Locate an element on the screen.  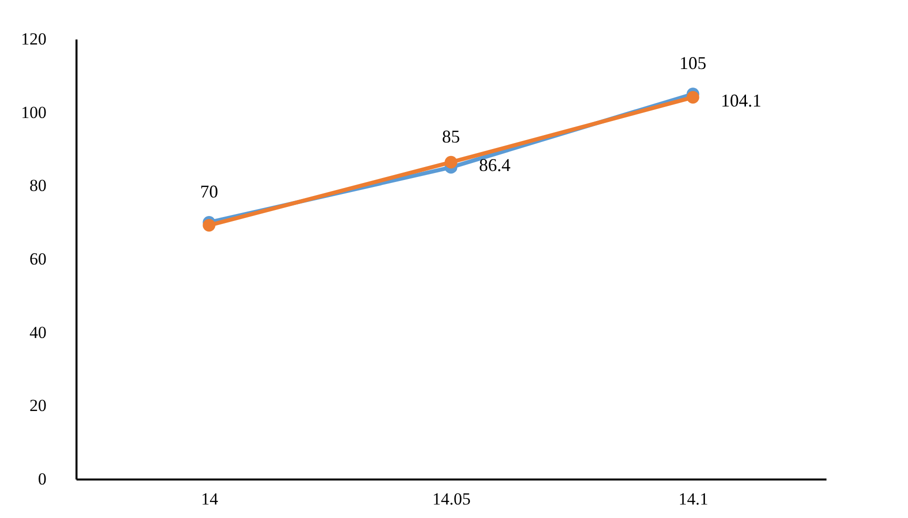
data-label: 105 is located at coordinates (692, 63).